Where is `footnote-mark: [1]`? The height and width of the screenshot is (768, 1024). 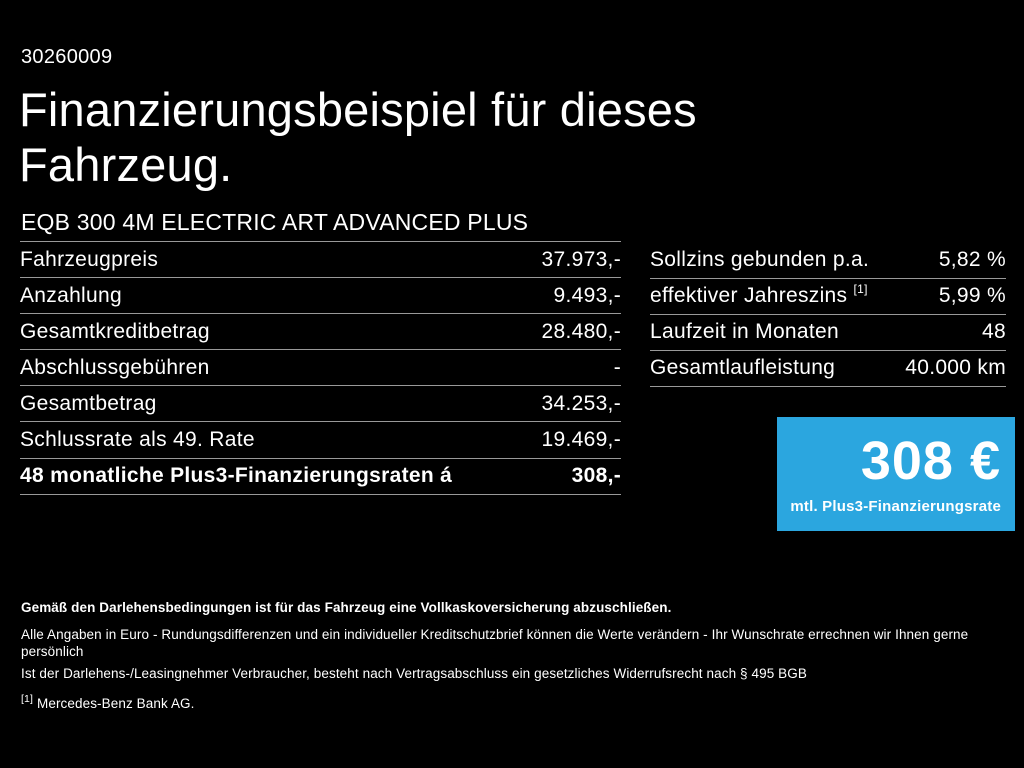 footnote-mark: [1] is located at coordinates (27, 698).